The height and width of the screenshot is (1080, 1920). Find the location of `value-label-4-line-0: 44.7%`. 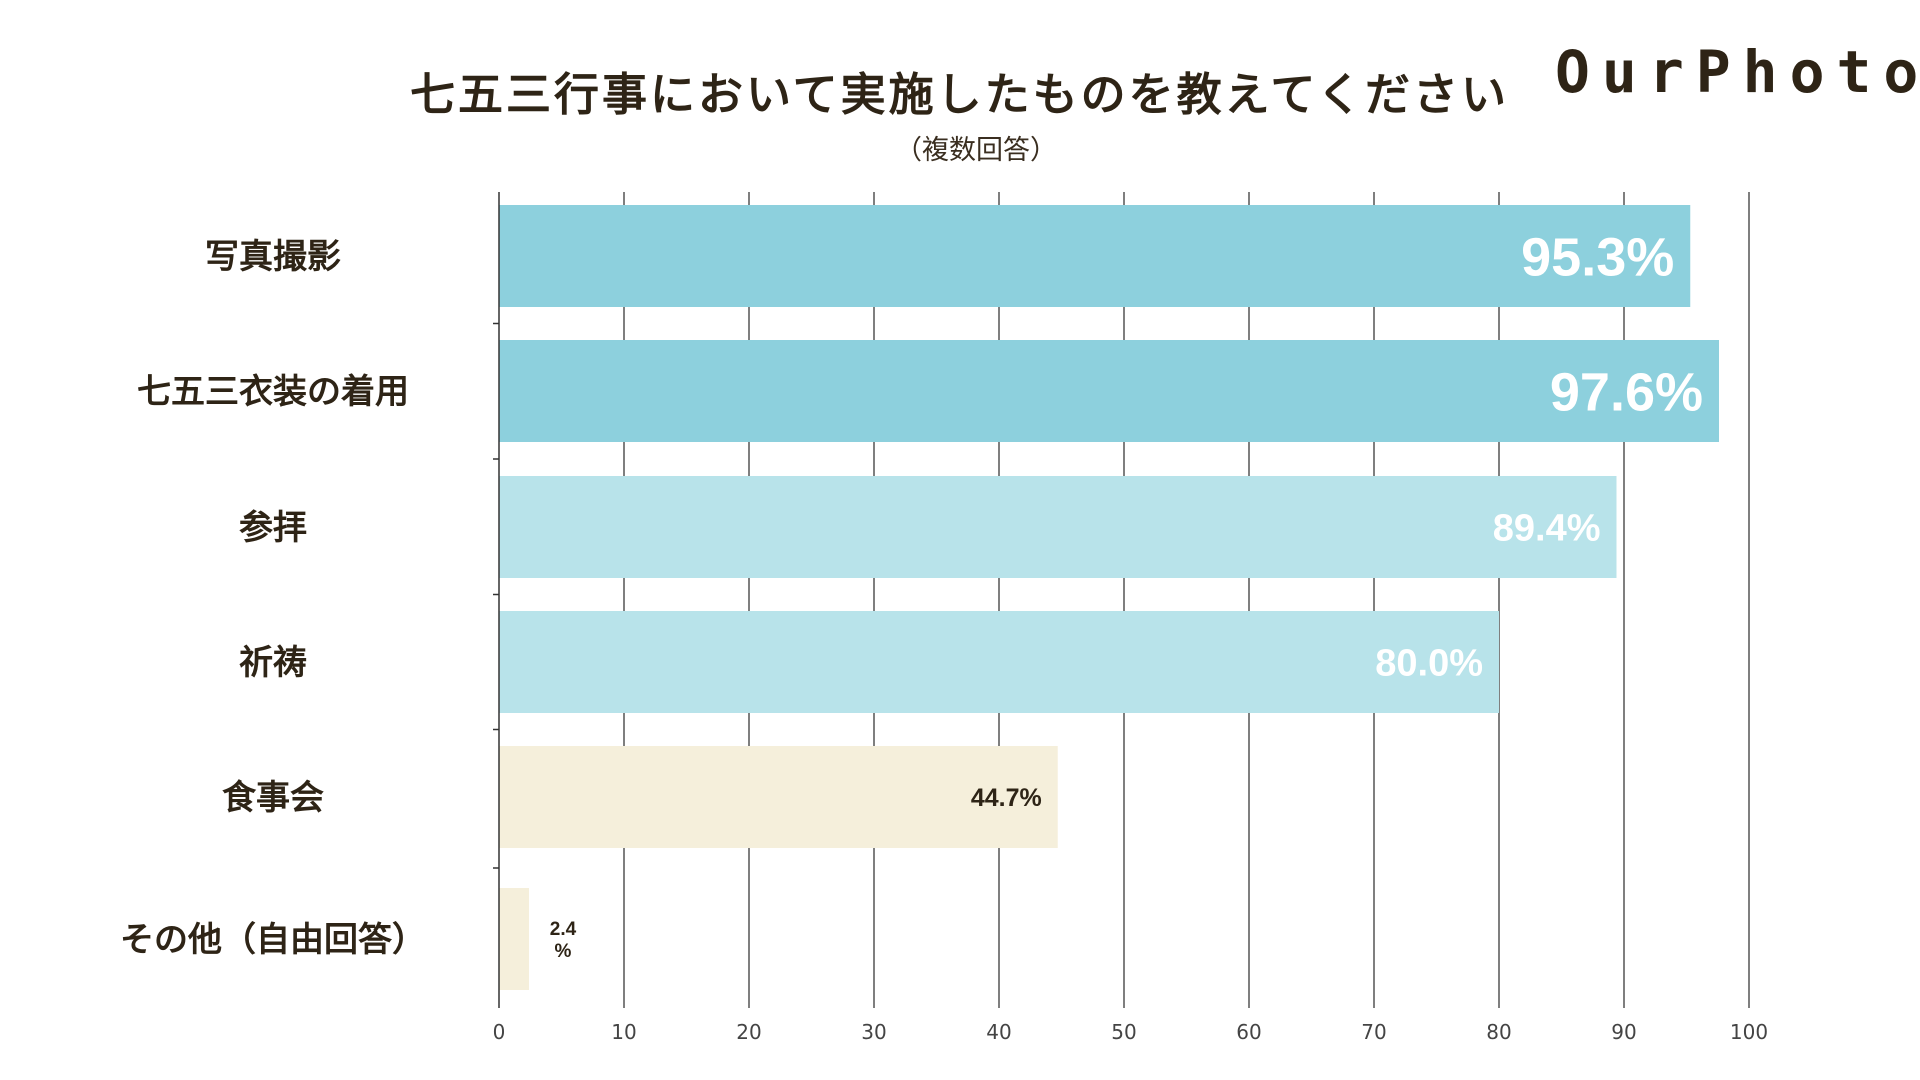

value-label-4-line-0: 44.7% is located at coordinates (1006, 798).